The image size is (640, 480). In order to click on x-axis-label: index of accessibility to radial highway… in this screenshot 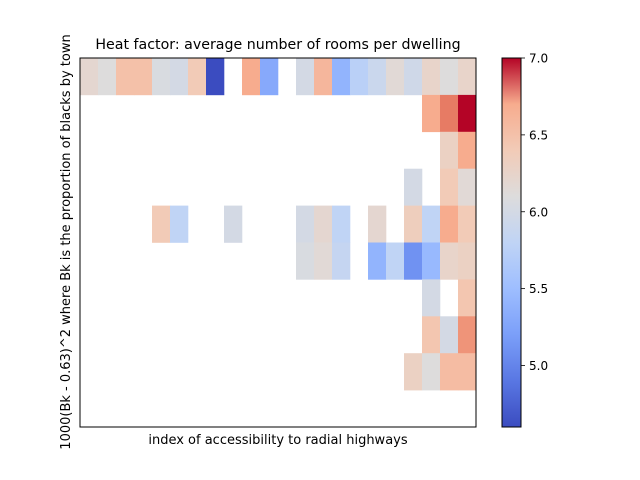, I will do `click(277, 440)`.